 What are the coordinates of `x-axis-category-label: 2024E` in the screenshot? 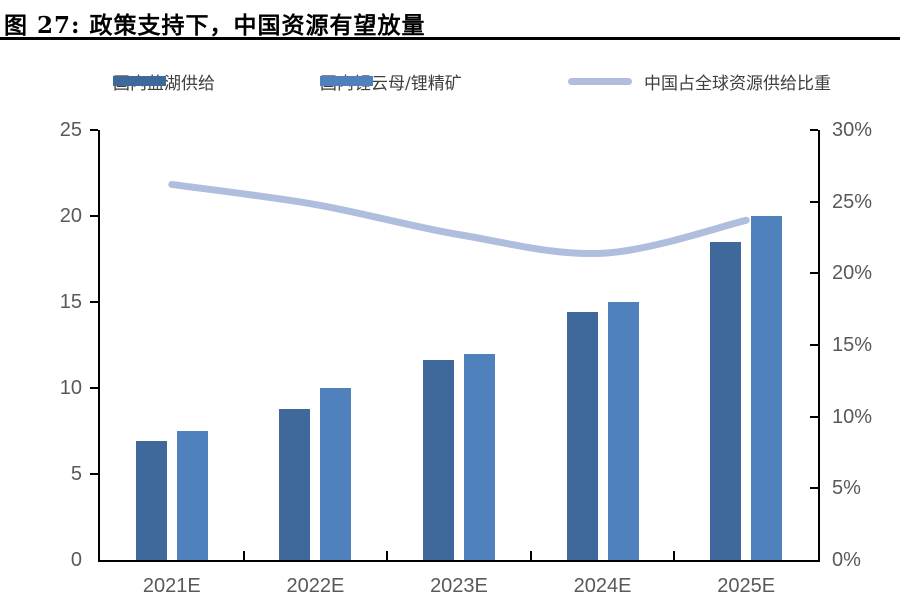 It's located at (602, 586).